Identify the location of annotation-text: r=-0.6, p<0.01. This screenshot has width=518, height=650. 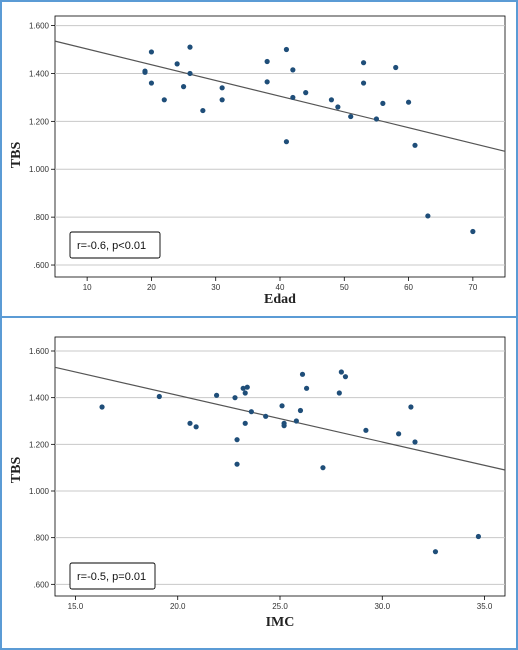
(111, 246).